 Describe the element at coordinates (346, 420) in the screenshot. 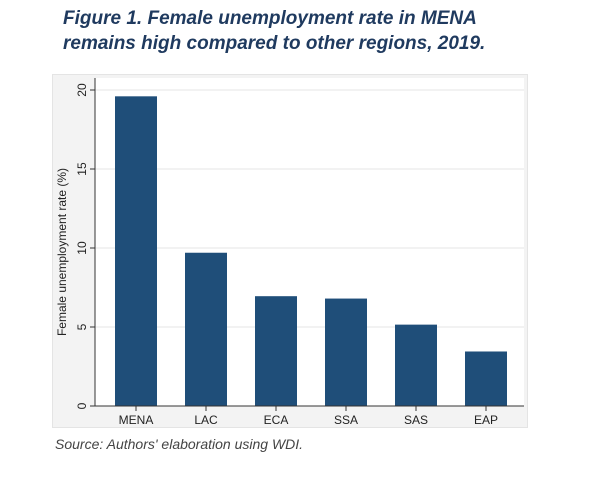

I see `x-tick-label: SSA` at that location.